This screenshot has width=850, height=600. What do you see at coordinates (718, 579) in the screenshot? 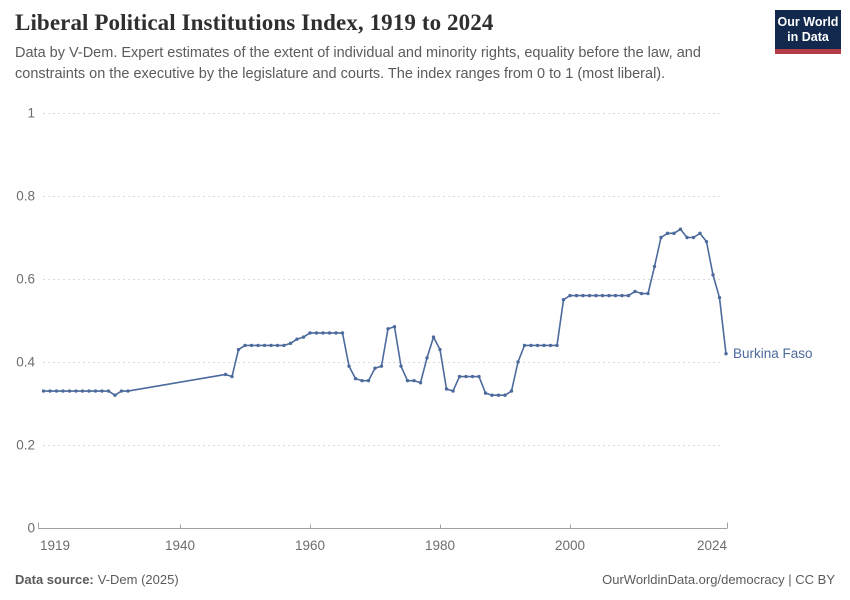
I see `credit-link: OurWorldinData.org/democracy | CC BY` at bounding box center [718, 579].